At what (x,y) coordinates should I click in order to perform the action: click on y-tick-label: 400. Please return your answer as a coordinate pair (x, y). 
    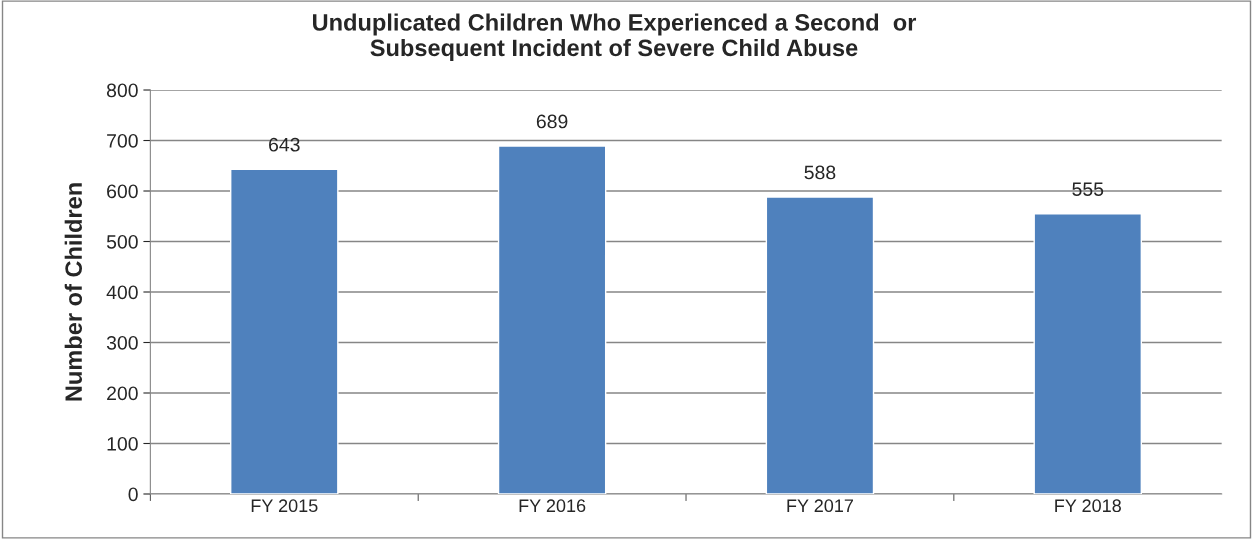
    Looking at the image, I should click on (122, 292).